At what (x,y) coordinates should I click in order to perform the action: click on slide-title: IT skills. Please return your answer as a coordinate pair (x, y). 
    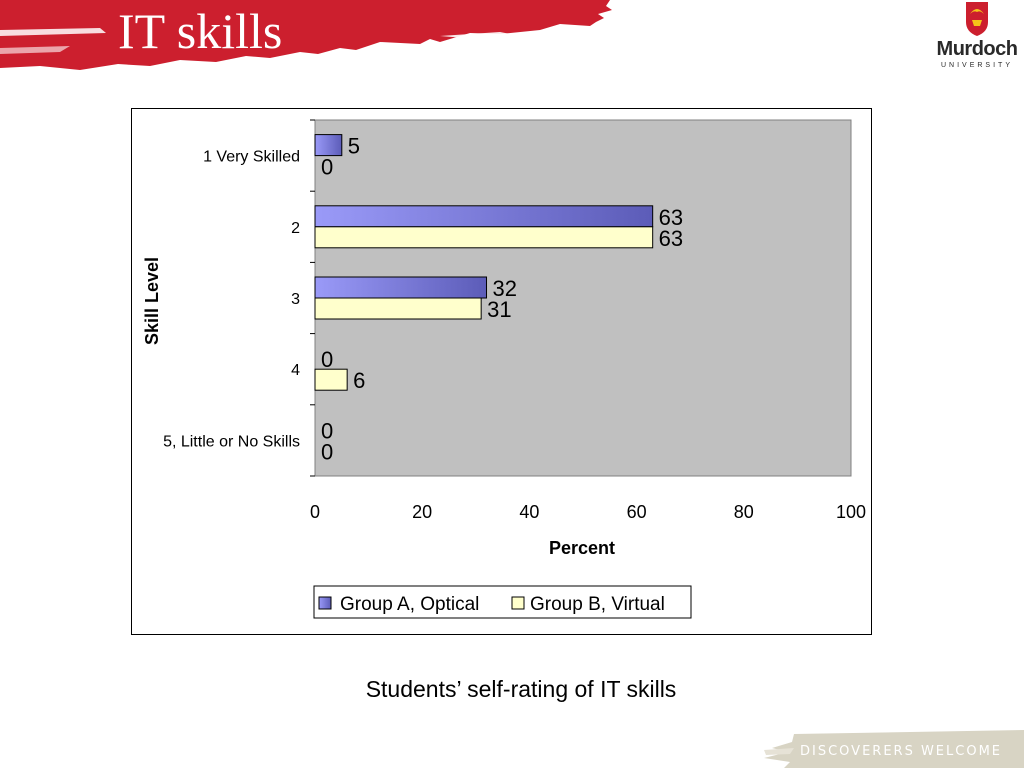
    Looking at the image, I should click on (200, 31).